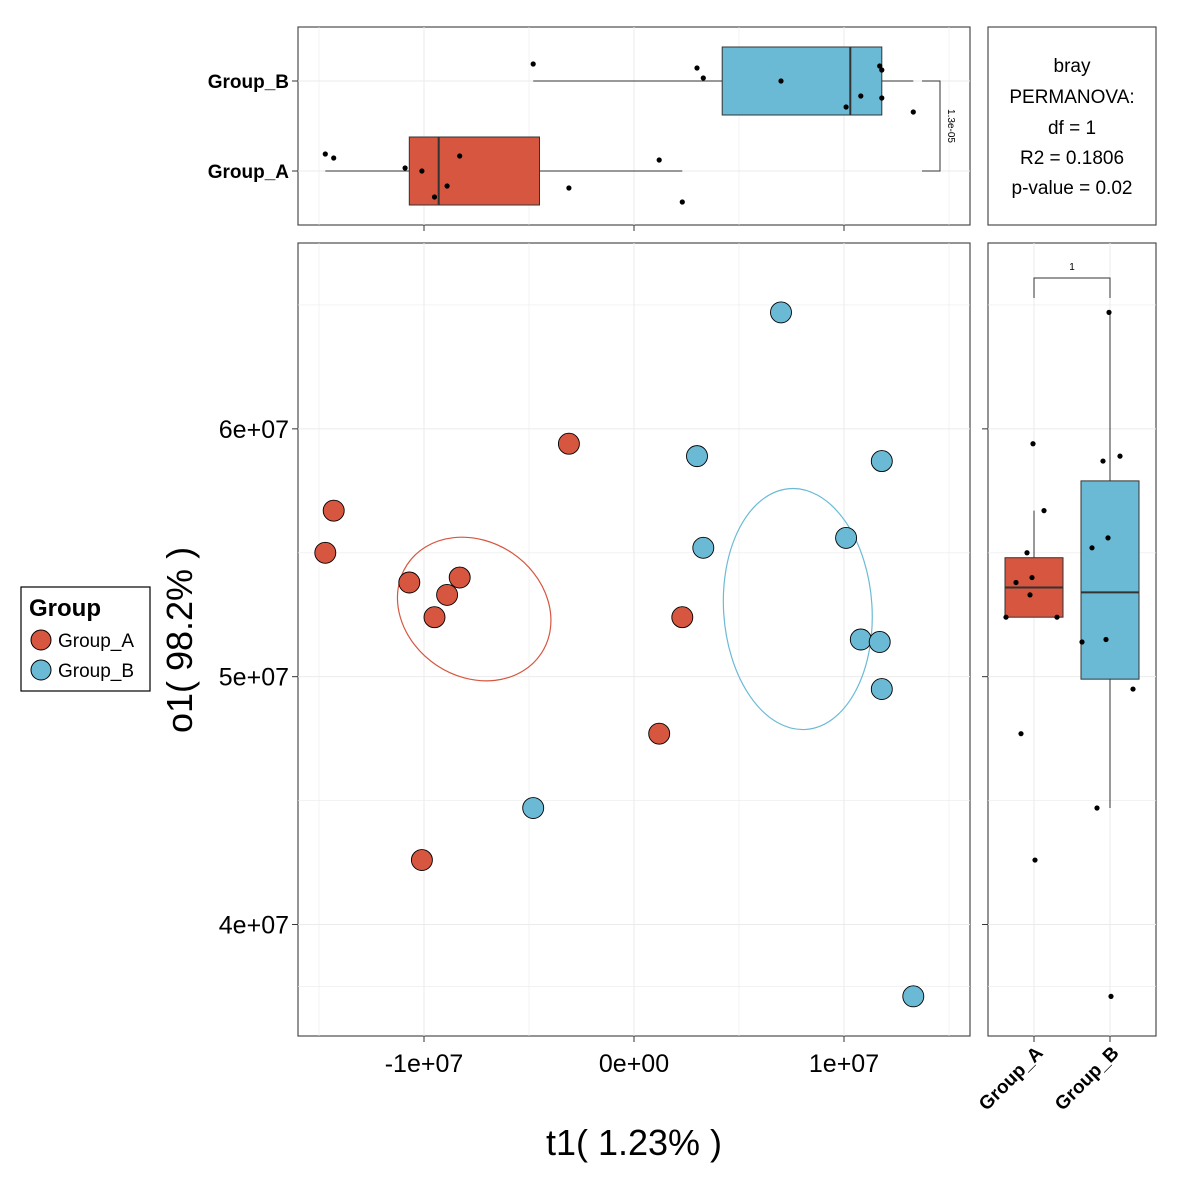 This screenshot has height=1178, width=1180. Describe the element at coordinates (1072, 188) in the screenshot. I see `stats-pvalue: p-value = 0.02` at that location.